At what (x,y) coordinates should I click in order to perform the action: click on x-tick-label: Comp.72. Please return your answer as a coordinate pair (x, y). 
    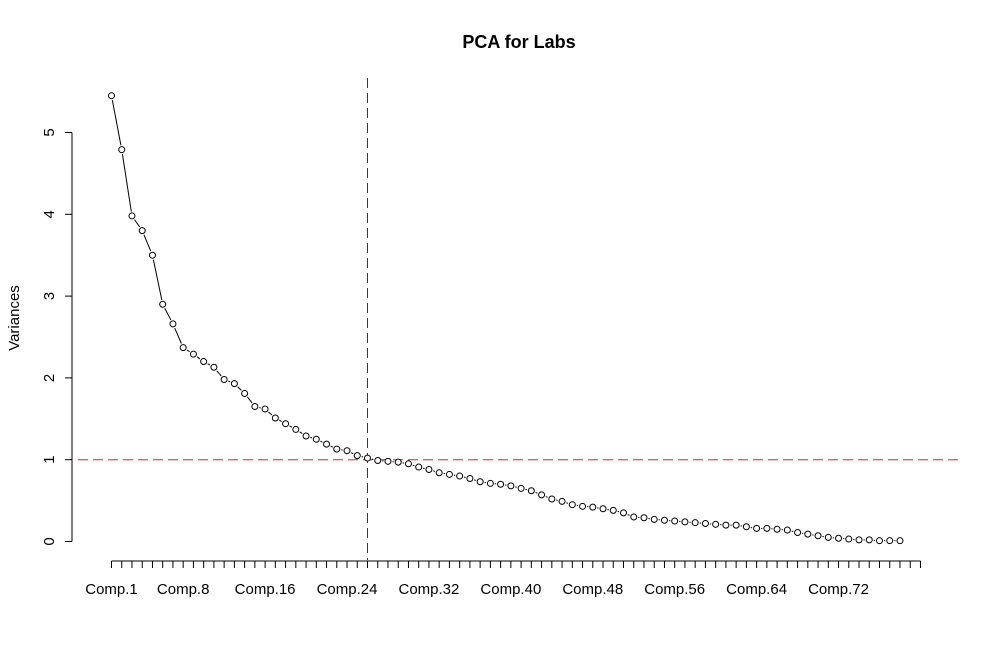
    Looking at the image, I should click on (838, 589).